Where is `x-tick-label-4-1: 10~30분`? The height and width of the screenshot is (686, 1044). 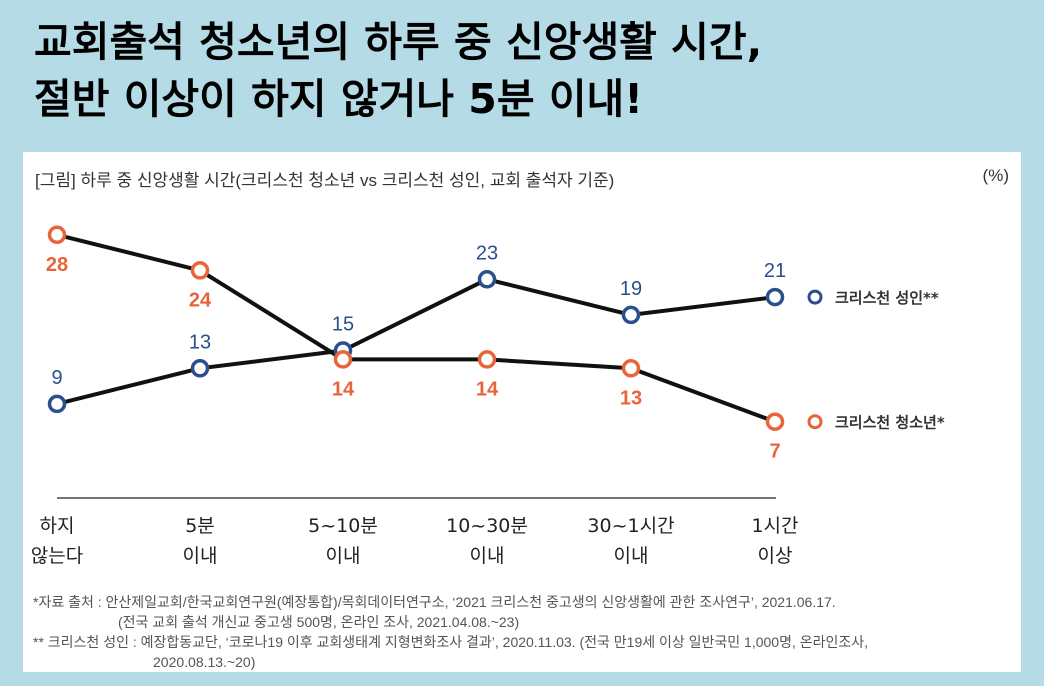
x-tick-label-4-1: 10~30분 is located at coordinates (487, 526).